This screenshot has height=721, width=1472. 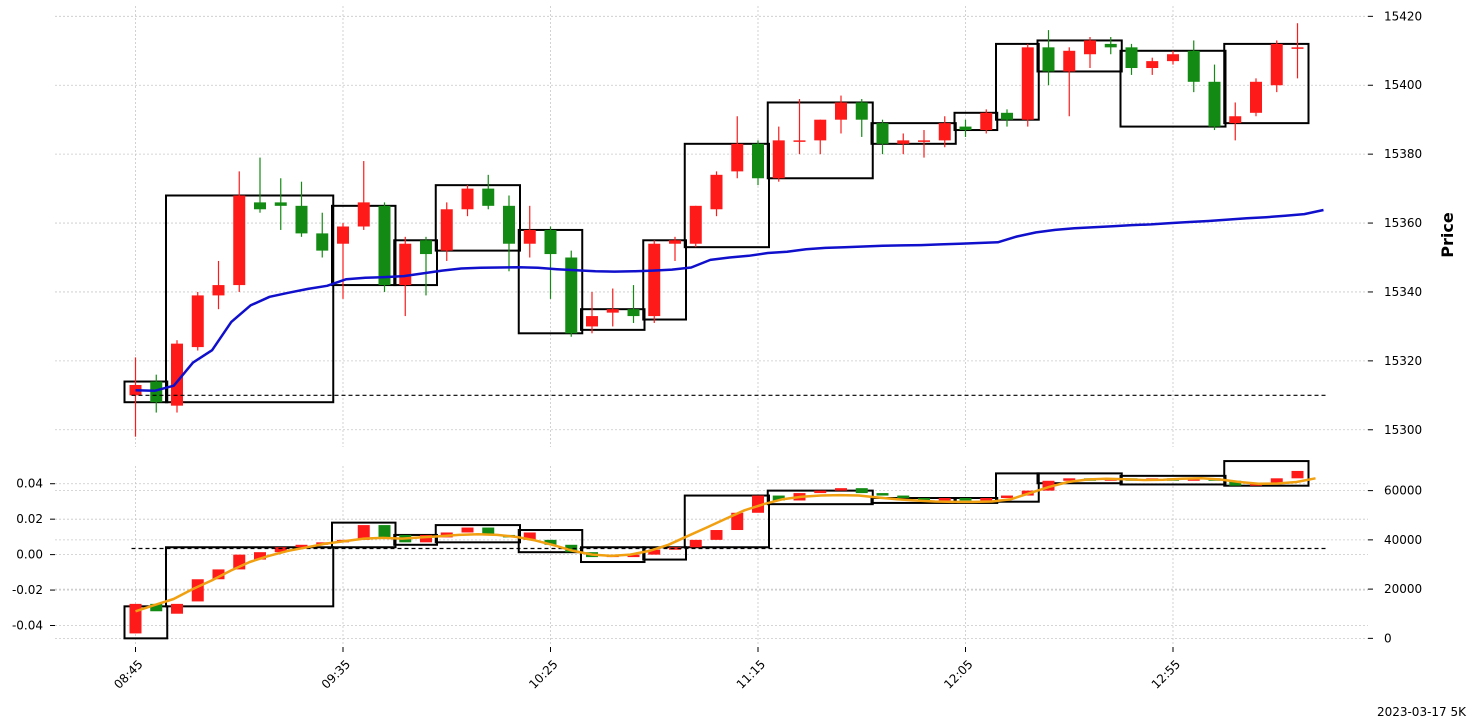 I want to click on x-tick-label: 12:05, so click(x=958, y=674).